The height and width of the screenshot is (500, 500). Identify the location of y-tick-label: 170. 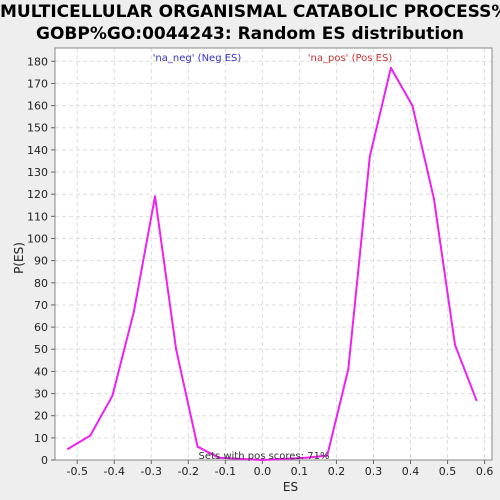
(37, 83).